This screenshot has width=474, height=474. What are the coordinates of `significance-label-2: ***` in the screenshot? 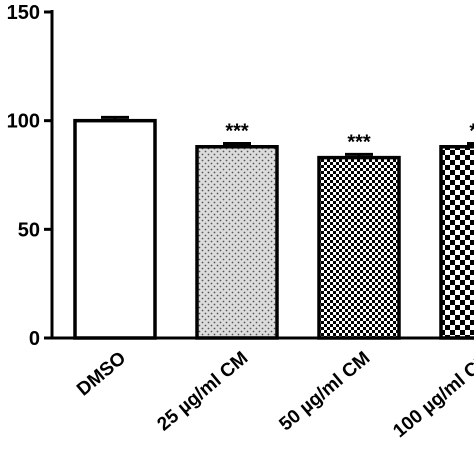 It's located at (359, 142).